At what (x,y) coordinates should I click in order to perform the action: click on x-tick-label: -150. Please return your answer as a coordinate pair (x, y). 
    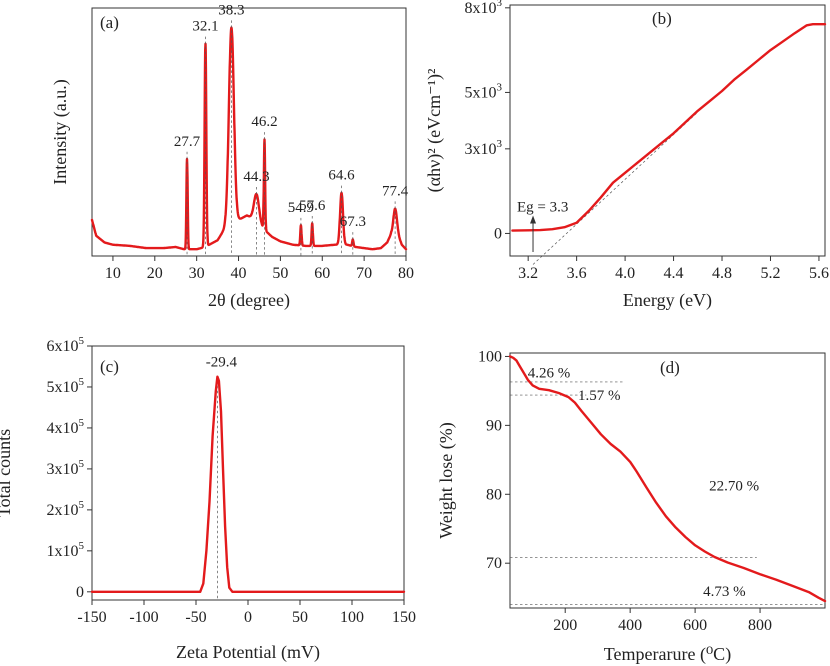
    Looking at the image, I should click on (91, 617).